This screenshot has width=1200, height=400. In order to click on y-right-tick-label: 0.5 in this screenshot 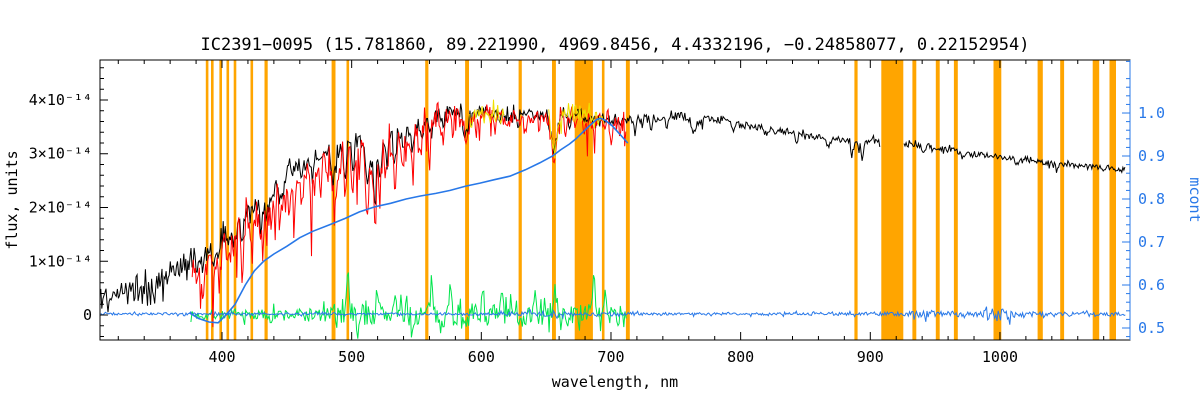, I will do `click(1151, 328)`.